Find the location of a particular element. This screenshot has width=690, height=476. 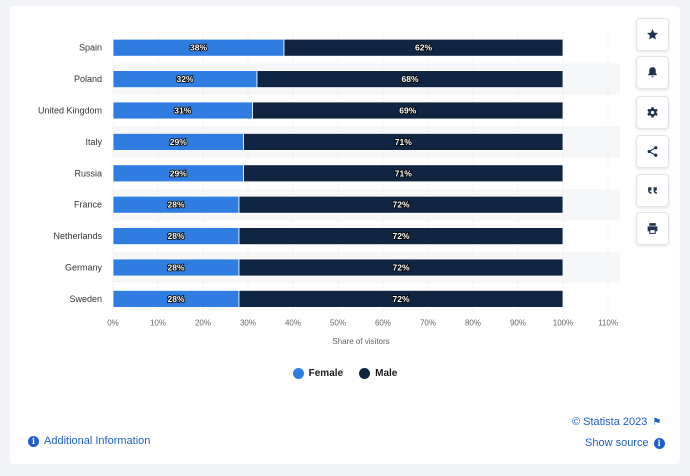

category-label: Italy is located at coordinates (93, 142).